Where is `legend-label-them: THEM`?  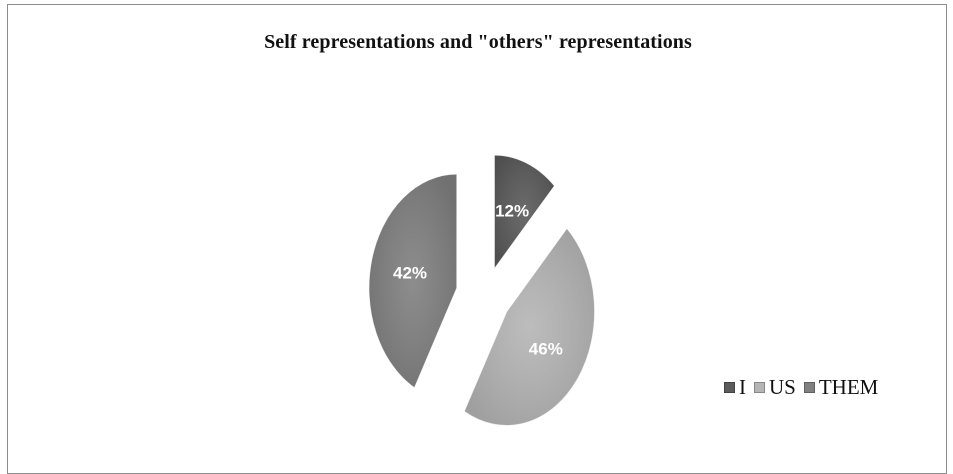
legend-label-them: THEM is located at coordinates (848, 387).